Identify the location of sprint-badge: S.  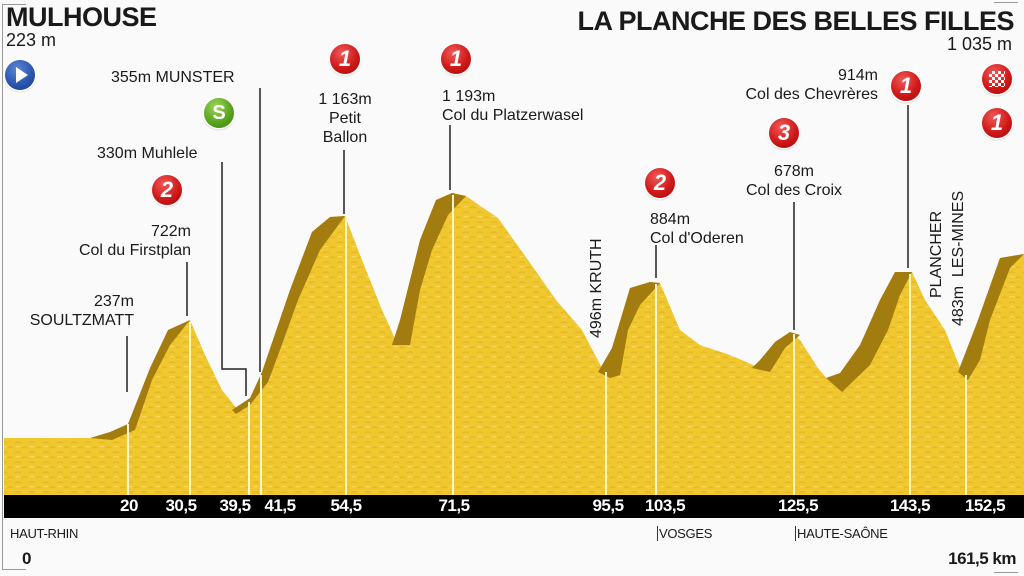
(219, 113).